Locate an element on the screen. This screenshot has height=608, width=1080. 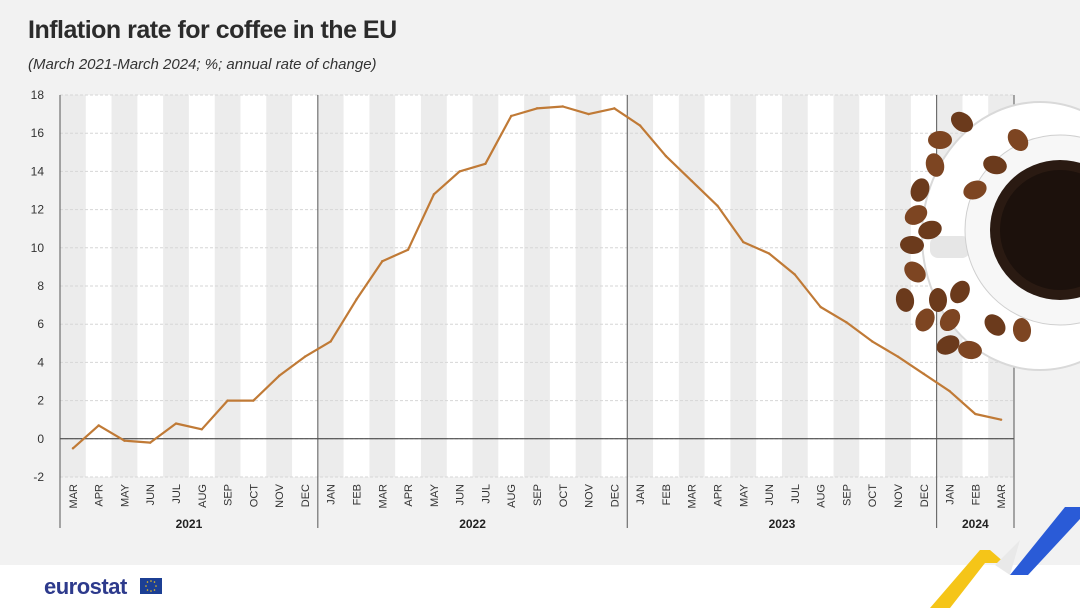
y-tick-label: 6 is located at coordinates (40, 324).